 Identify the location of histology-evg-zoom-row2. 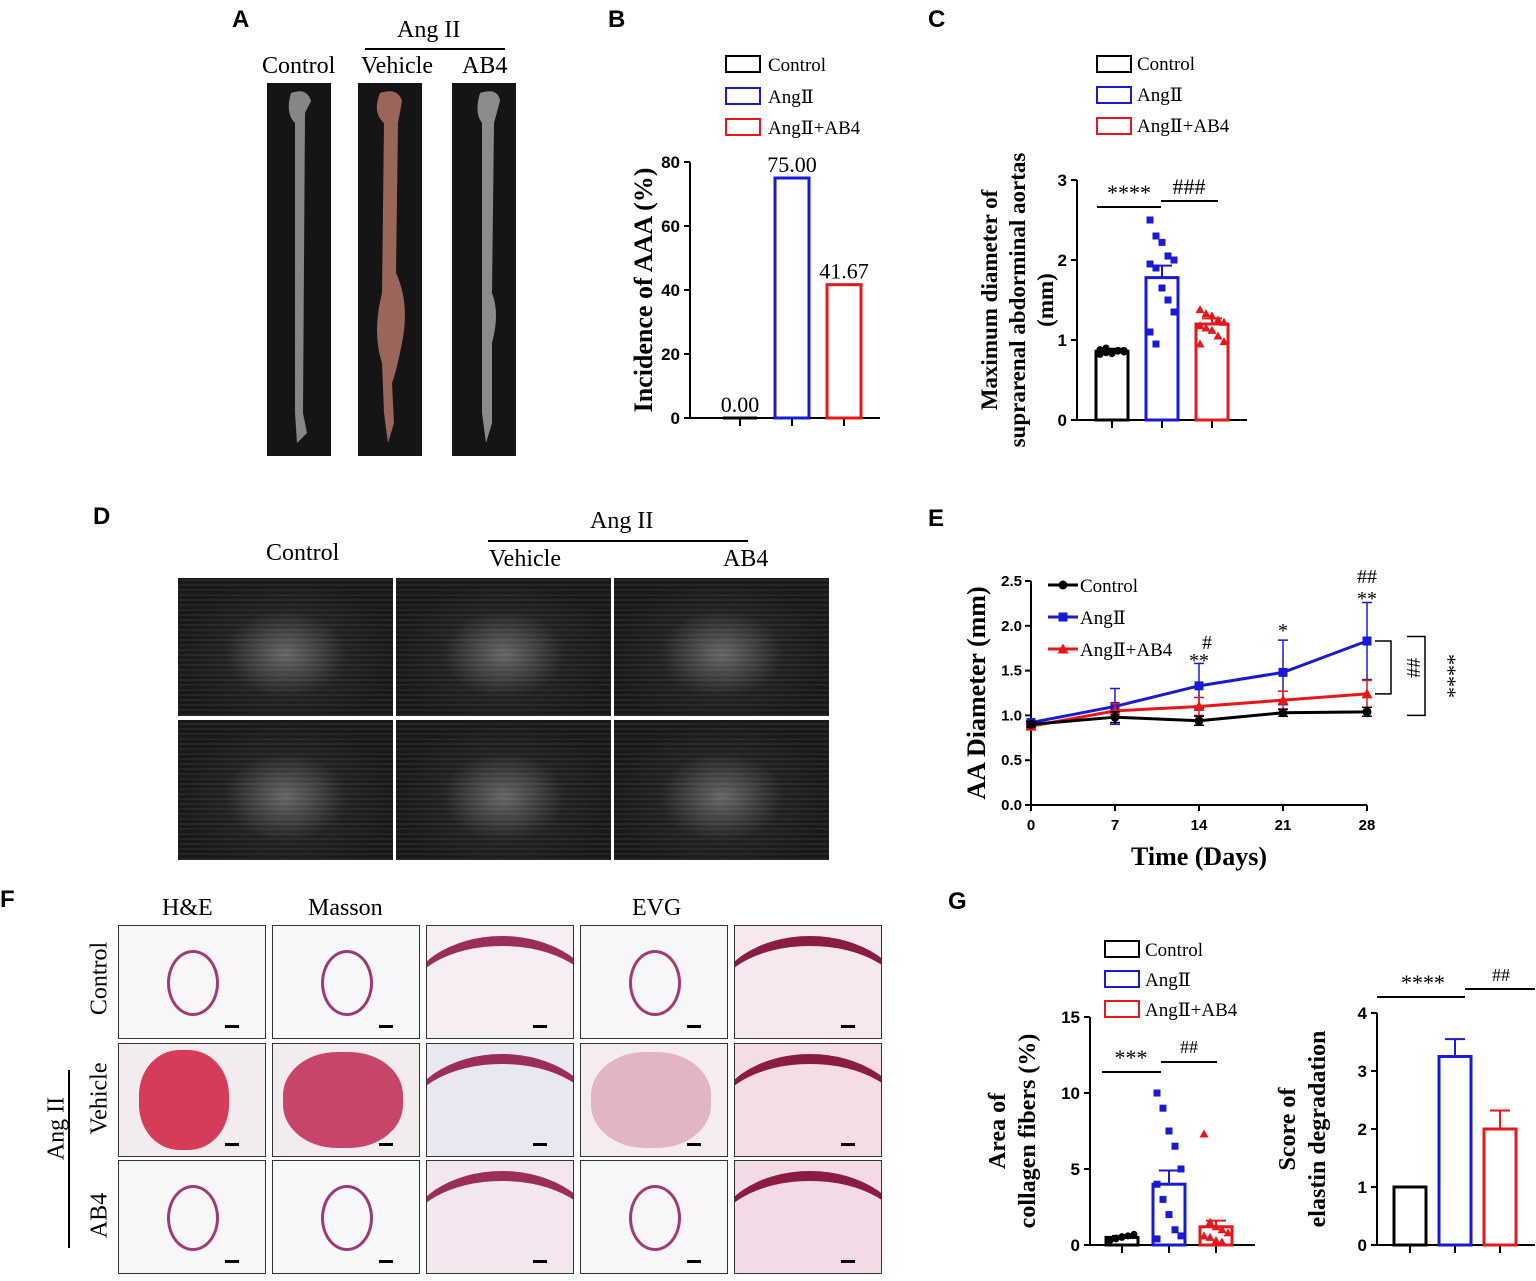
(808, 1100).